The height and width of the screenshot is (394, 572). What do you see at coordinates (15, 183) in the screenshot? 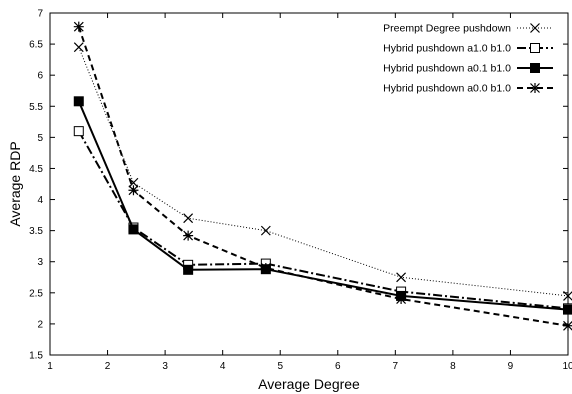
I see `y-axis-title: Average RDP` at bounding box center [15, 183].